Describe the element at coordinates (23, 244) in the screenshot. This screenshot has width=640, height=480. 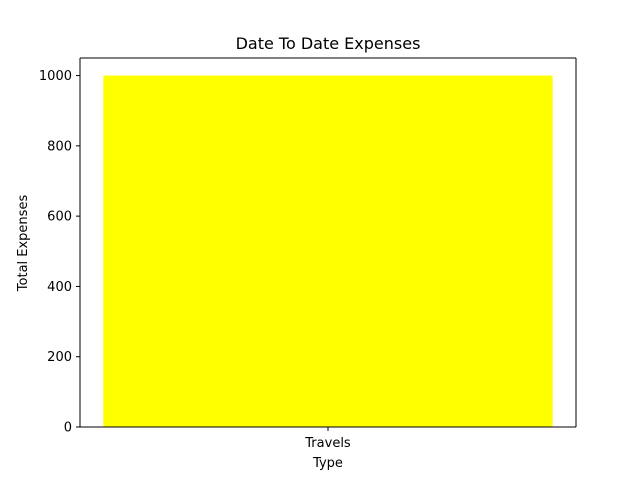
I see `y-axis-label: Total Expenses` at that location.